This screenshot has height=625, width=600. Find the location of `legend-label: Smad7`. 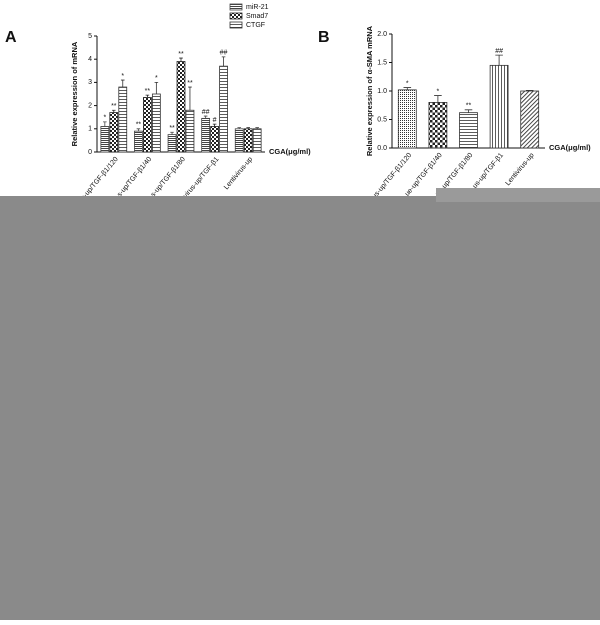

legend-label: Smad7 is located at coordinates (257, 16).